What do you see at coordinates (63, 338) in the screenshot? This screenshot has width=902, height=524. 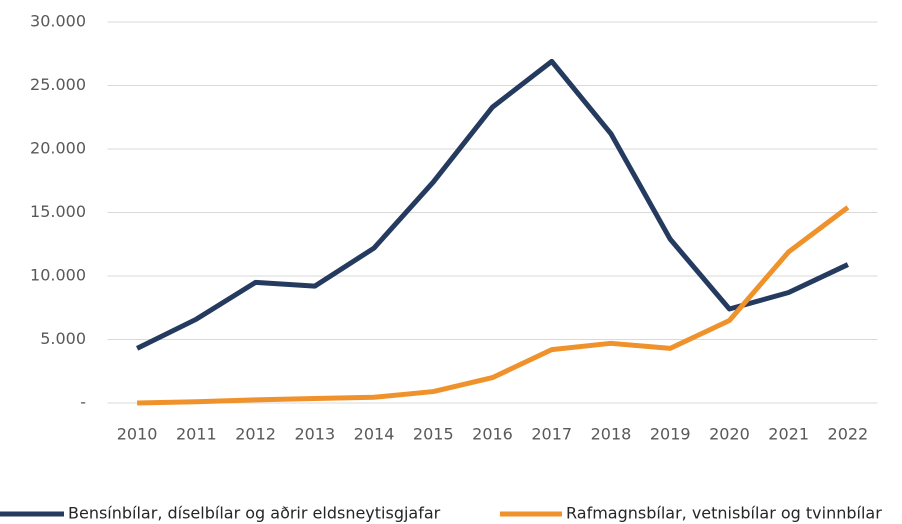 I see `y-tick-label: 5.000` at bounding box center [63, 338].